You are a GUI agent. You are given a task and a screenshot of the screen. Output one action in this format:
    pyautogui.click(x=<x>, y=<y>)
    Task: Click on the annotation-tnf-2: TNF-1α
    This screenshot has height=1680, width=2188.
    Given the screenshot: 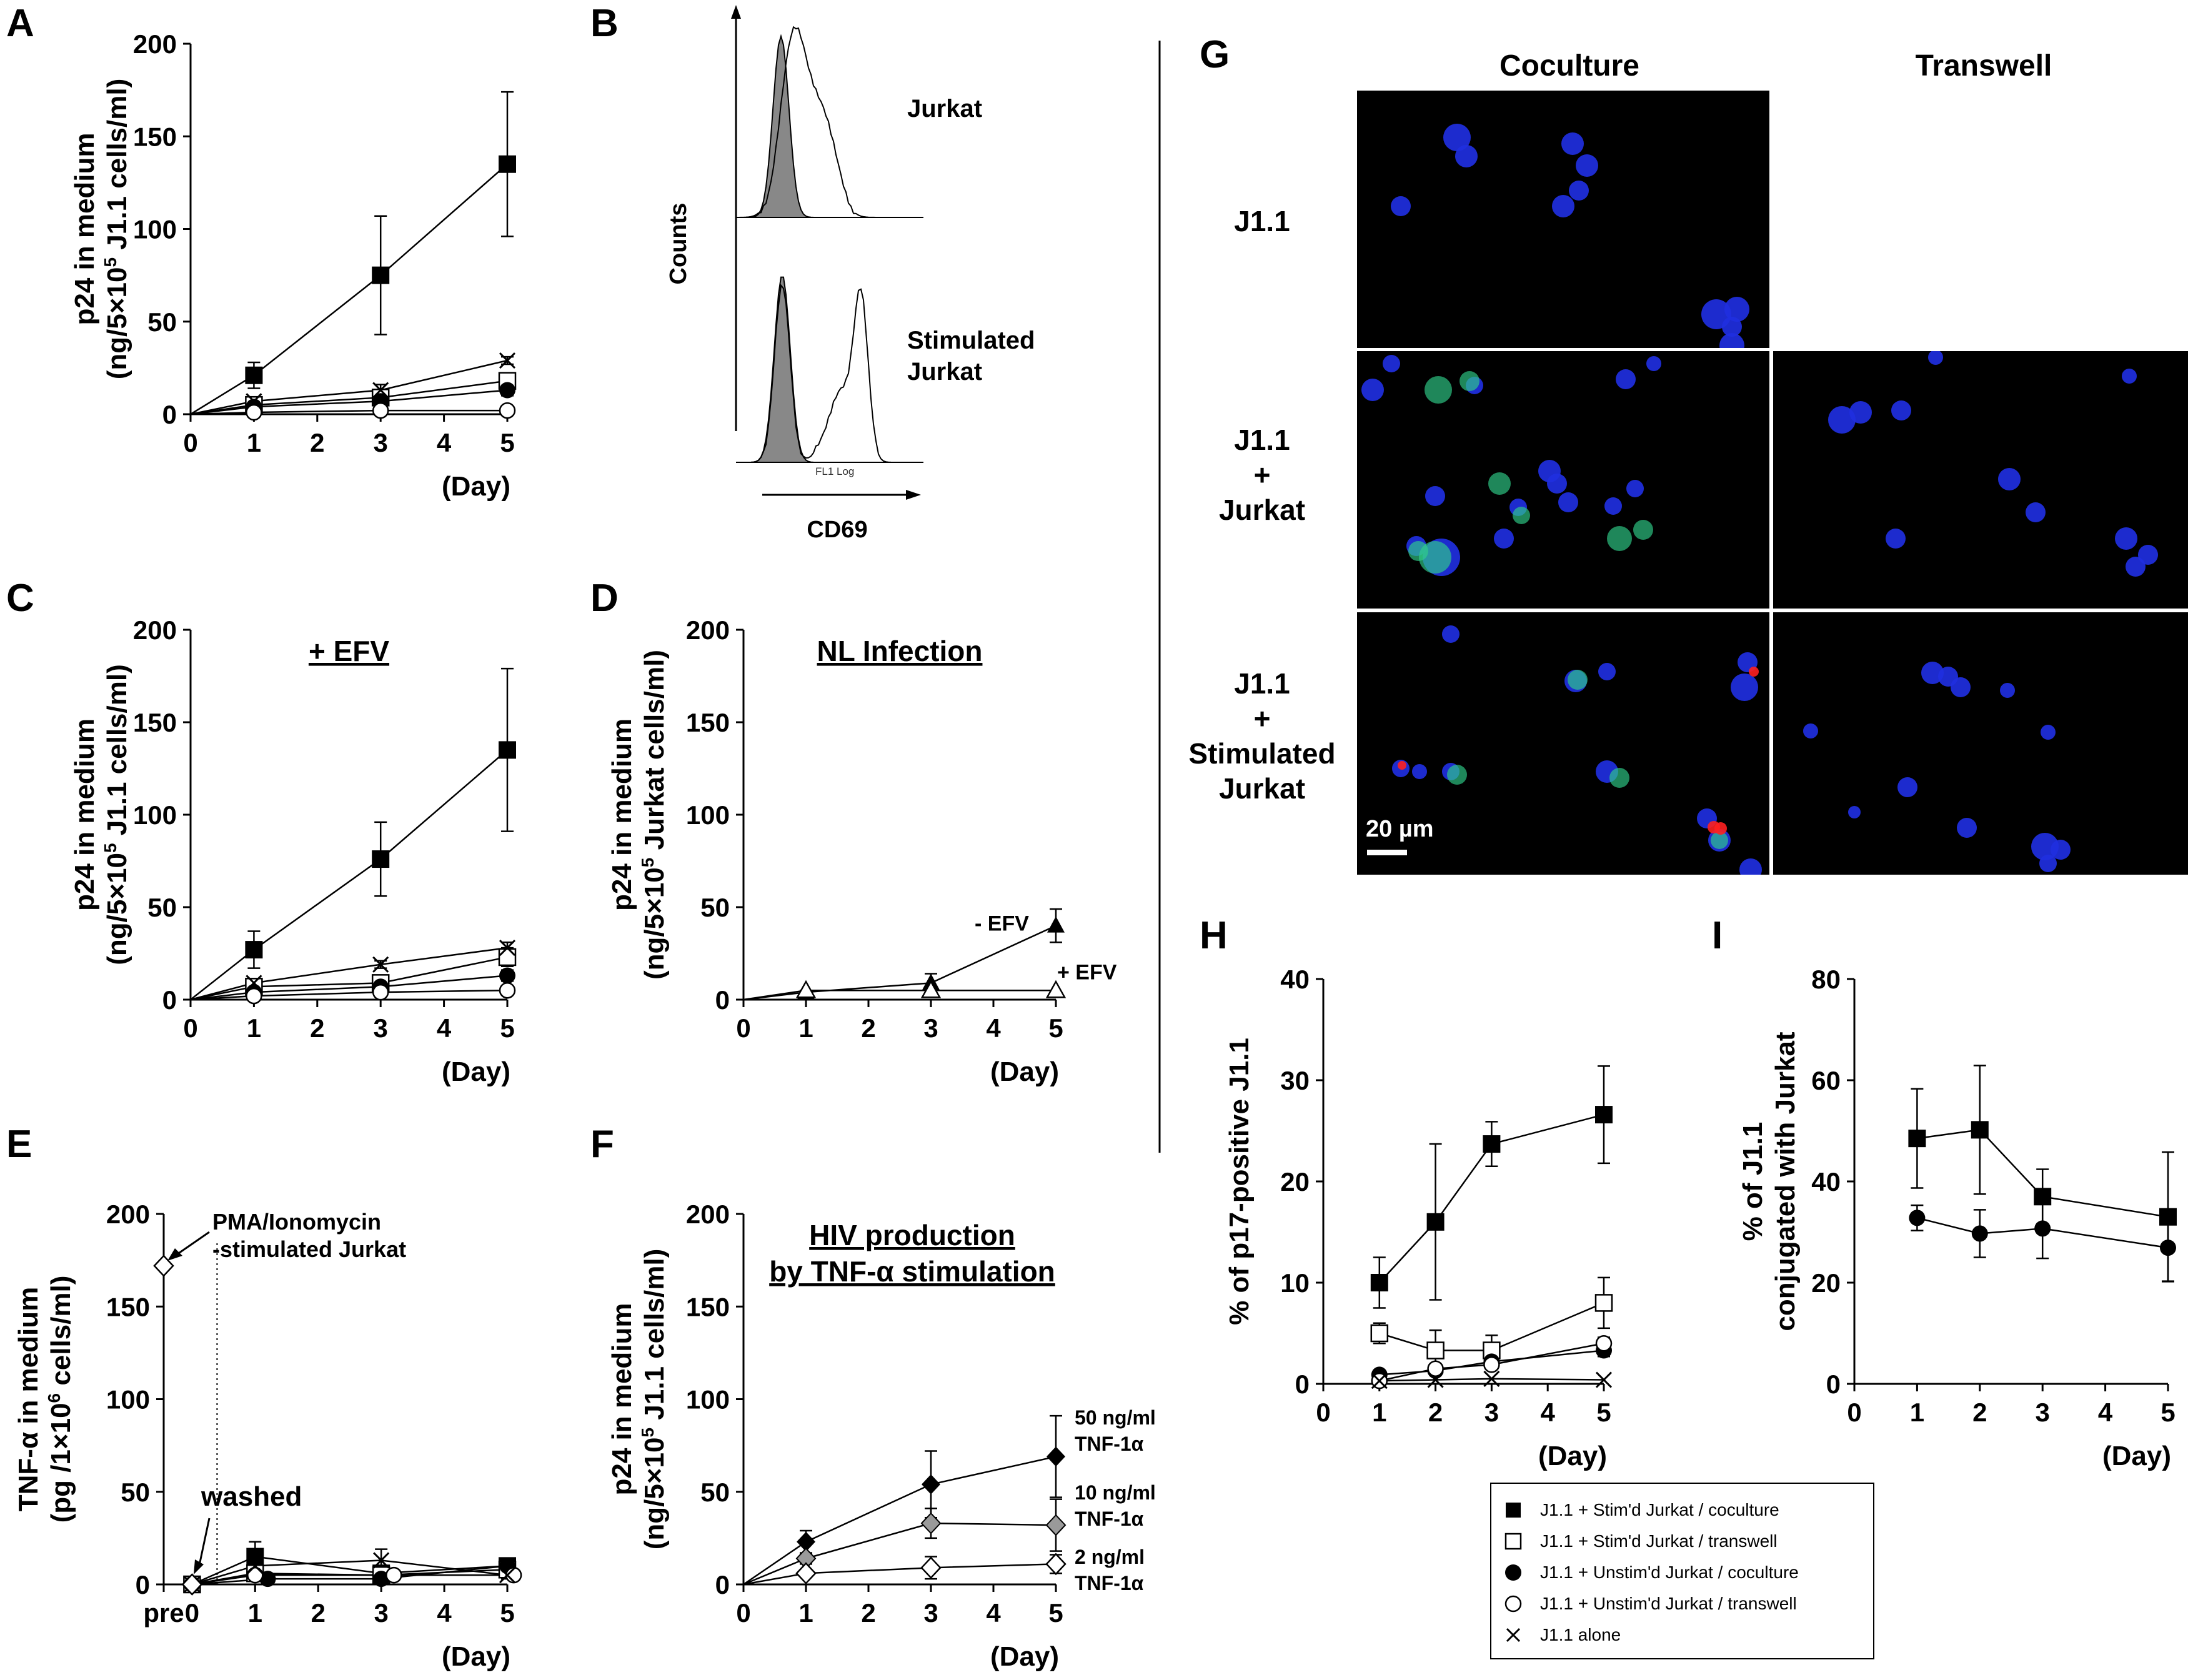 What is the action you would take?
    pyautogui.click(x=1109, y=1583)
    